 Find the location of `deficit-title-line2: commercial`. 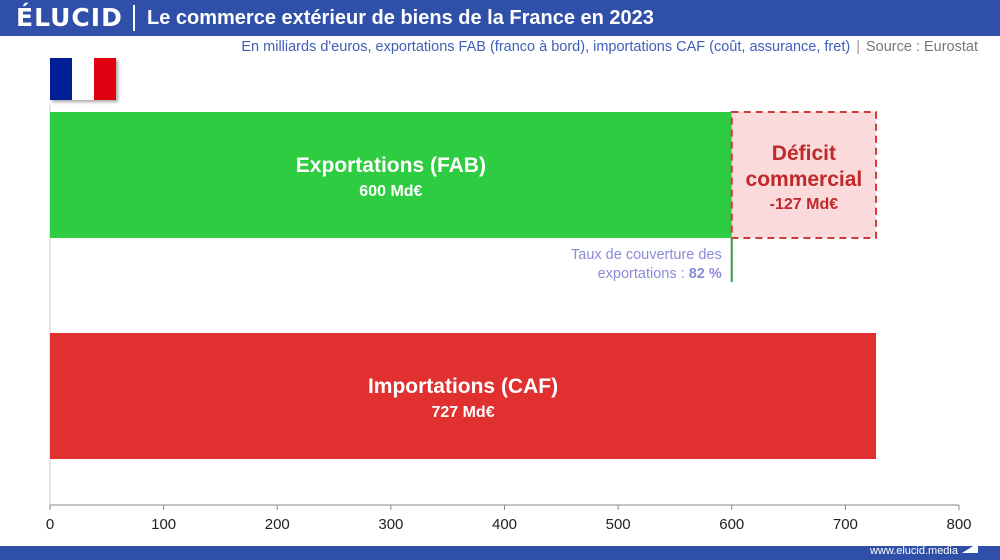

deficit-title-line2: commercial is located at coordinates (804, 179).